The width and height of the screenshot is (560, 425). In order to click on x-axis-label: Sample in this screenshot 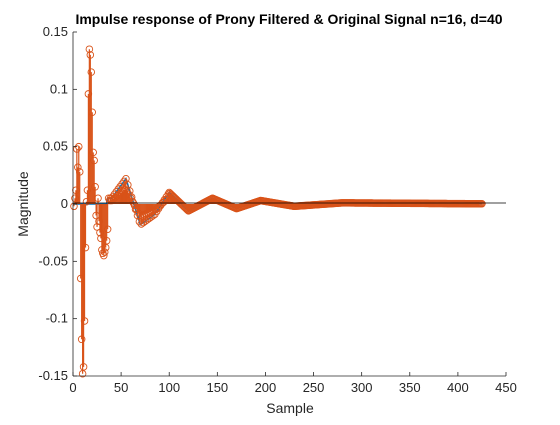, I will do `click(290, 408)`.